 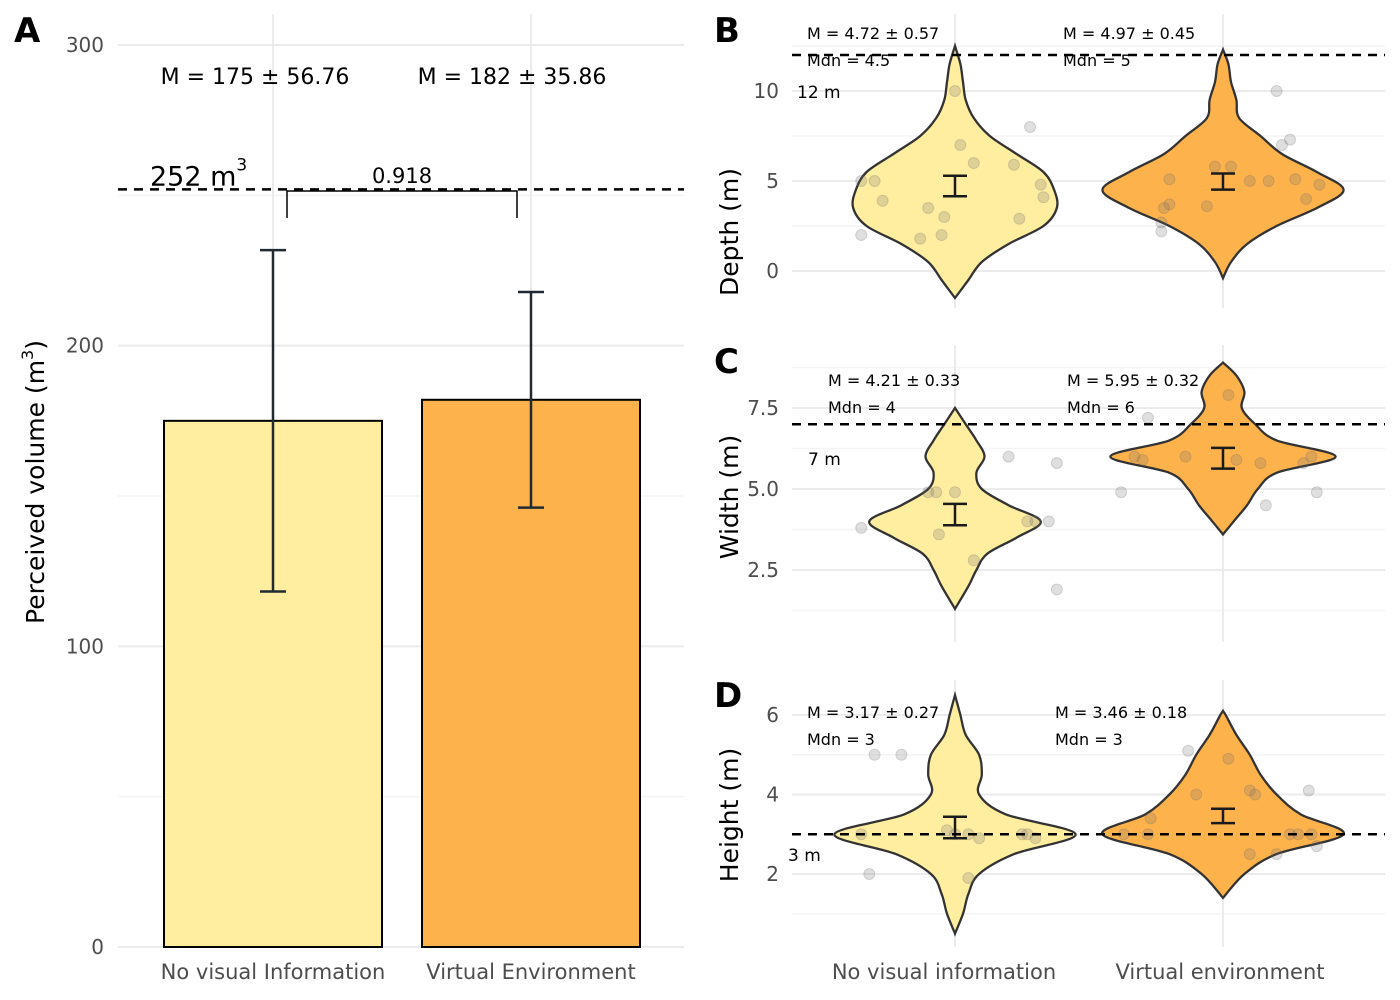 I want to click on reference-line-label: 252 m3, so click(x=198, y=173).